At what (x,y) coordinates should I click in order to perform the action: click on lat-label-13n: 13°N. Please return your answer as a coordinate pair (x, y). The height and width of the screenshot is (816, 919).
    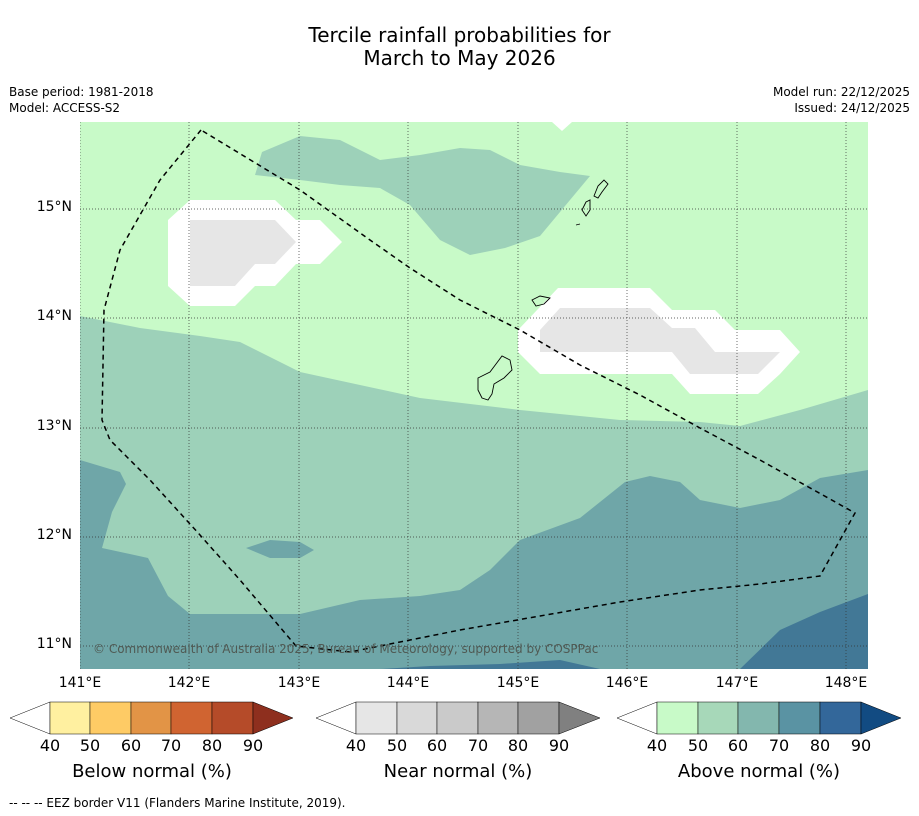
    Looking at the image, I should click on (54, 426).